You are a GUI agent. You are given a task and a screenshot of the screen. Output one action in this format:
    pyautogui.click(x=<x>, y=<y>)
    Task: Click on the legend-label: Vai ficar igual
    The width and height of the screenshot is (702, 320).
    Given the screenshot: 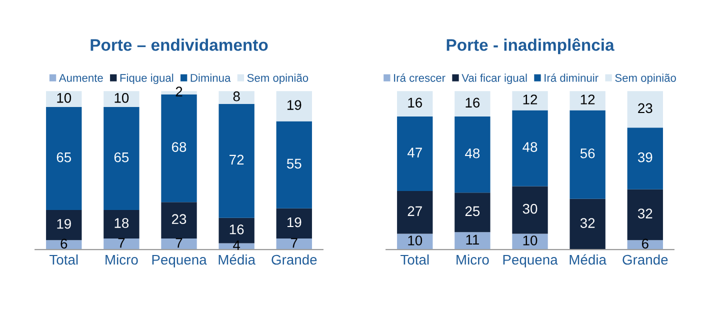 What is the action you would take?
    pyautogui.click(x=494, y=79)
    